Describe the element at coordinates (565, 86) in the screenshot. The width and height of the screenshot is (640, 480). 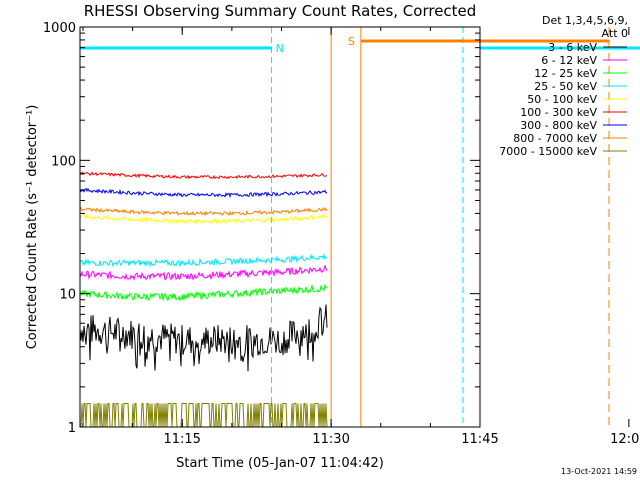
I see `legend-entry-label: 25 - 50 keV` at that location.